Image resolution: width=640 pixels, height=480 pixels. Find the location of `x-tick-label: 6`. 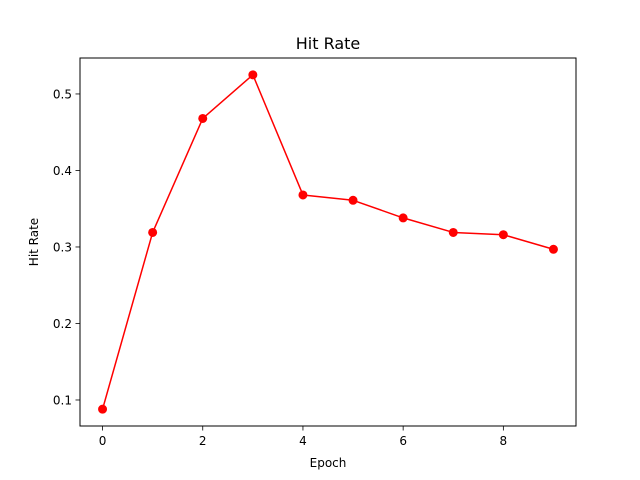

x-tick-label: 6 is located at coordinates (403, 441).